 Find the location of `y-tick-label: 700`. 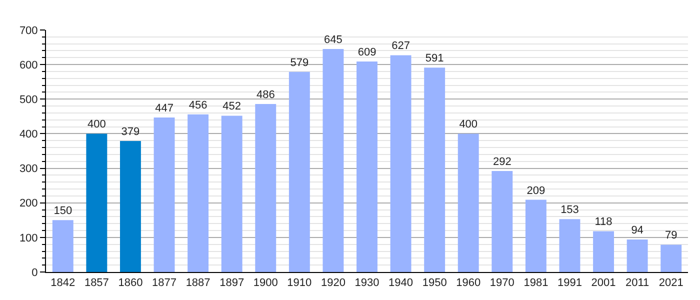

y-tick-label: 700 is located at coordinates (28, 30).